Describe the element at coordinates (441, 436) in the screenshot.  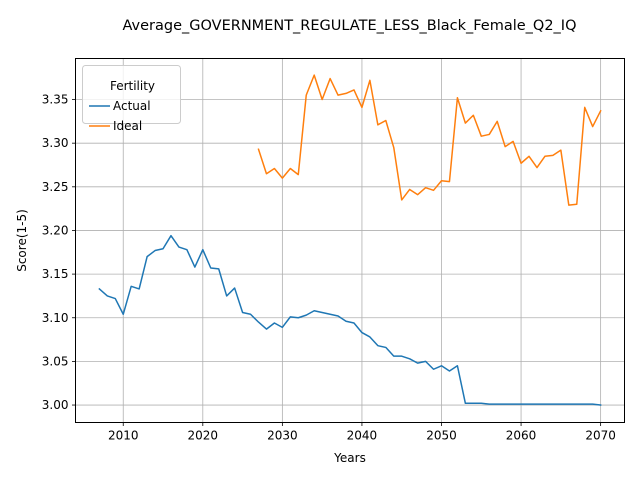
I see `x-tick-label: 2050` at that location.